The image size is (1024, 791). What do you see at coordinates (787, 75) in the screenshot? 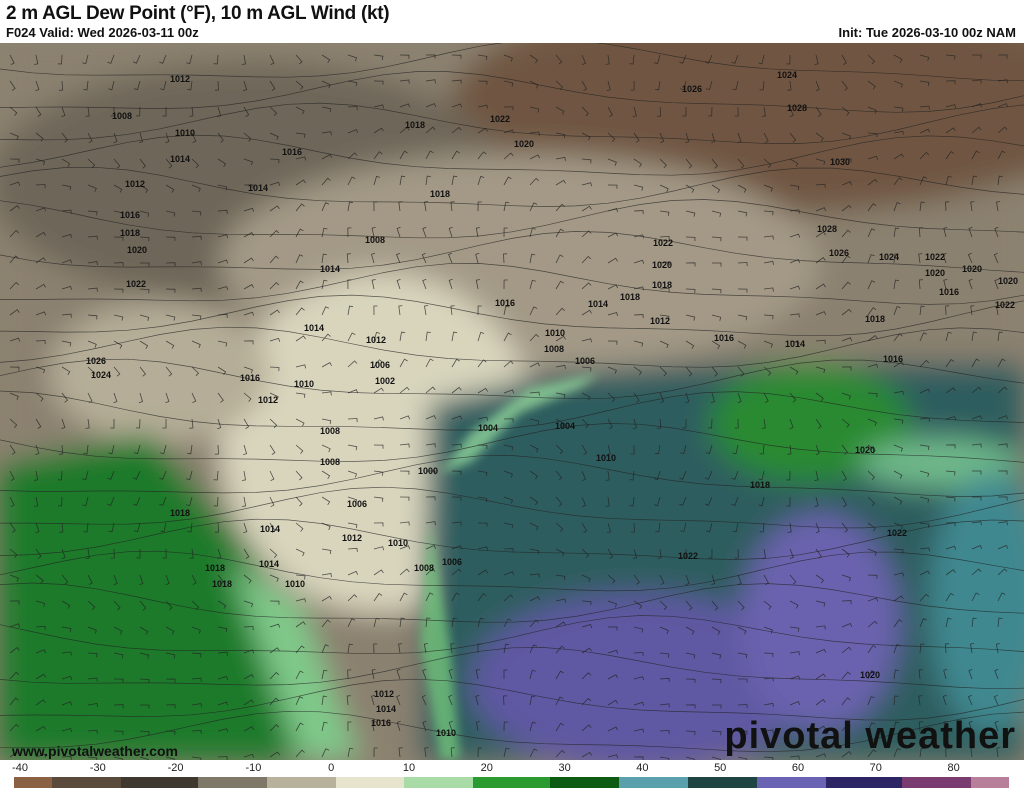
I see `isobar-label: 1024` at bounding box center [787, 75].